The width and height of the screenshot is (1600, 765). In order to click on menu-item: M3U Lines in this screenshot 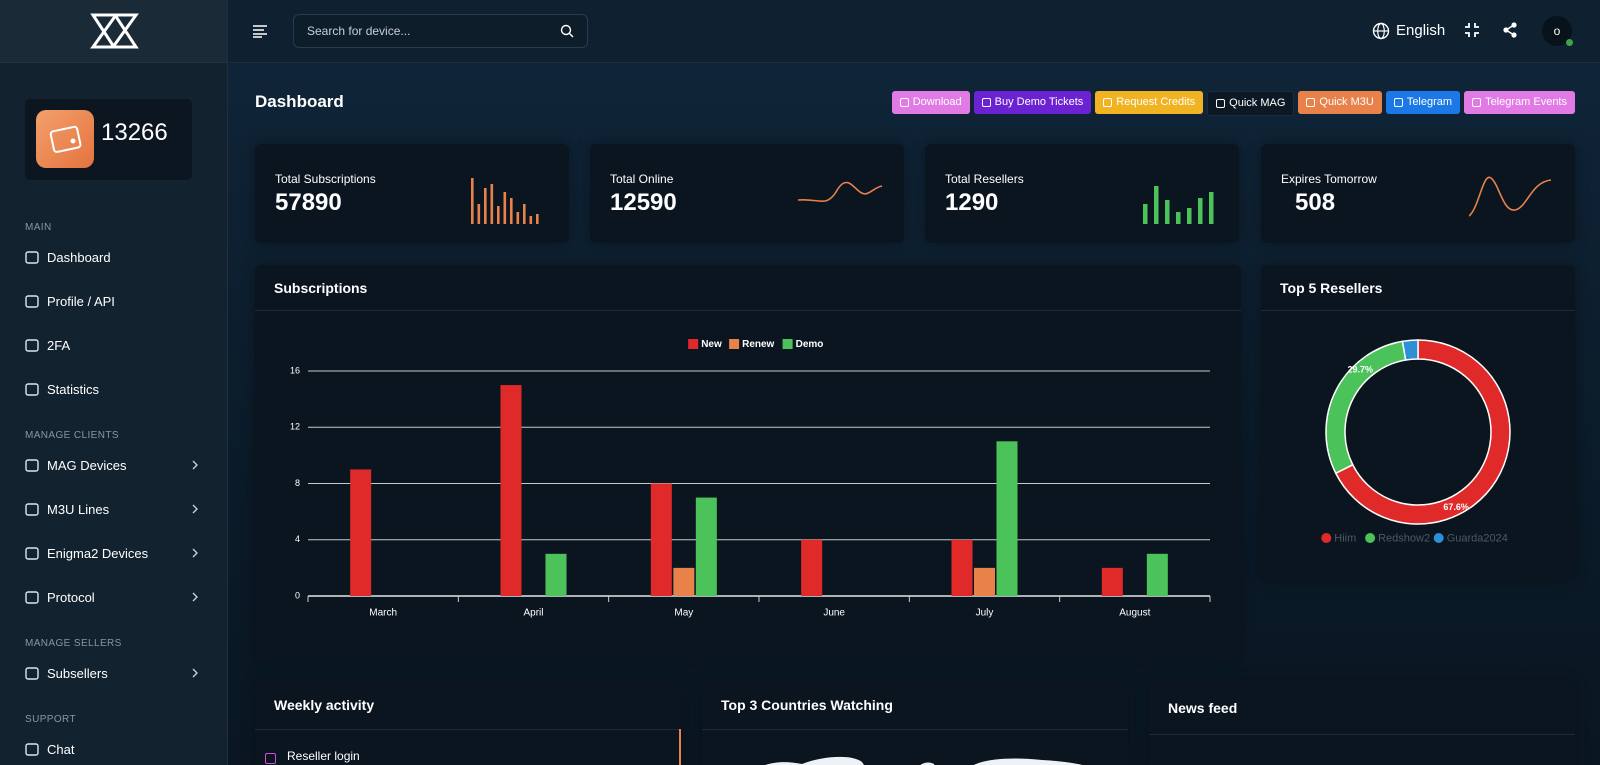, I will do `click(78, 509)`.